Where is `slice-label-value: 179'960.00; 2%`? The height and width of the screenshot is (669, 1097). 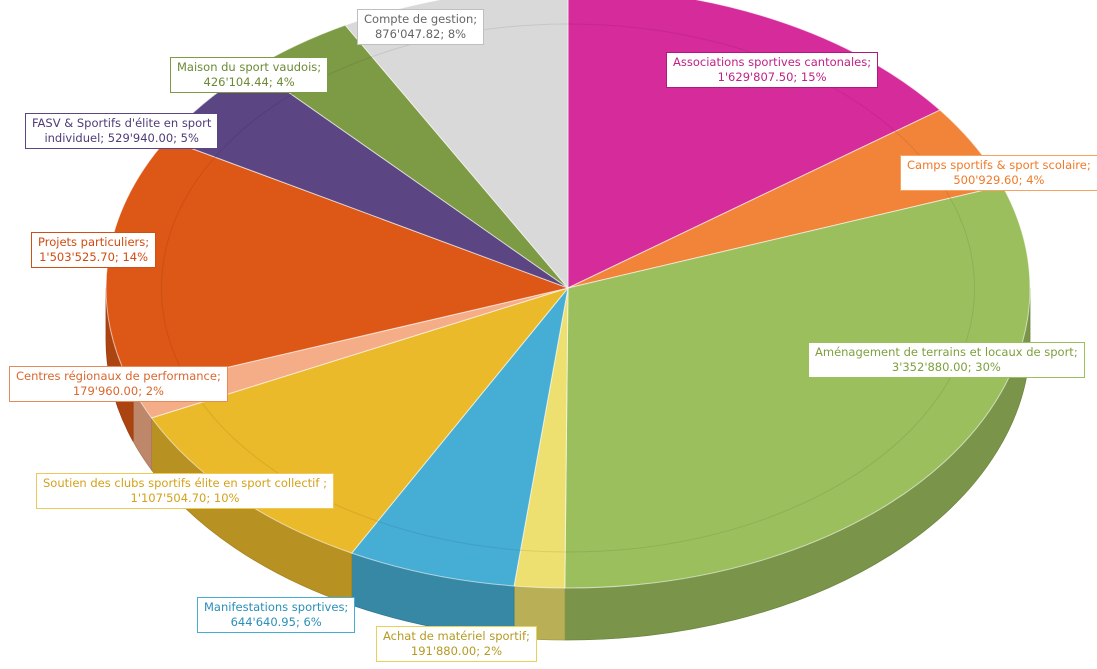
slice-label-value: 179'960.00; 2% is located at coordinates (118, 391).